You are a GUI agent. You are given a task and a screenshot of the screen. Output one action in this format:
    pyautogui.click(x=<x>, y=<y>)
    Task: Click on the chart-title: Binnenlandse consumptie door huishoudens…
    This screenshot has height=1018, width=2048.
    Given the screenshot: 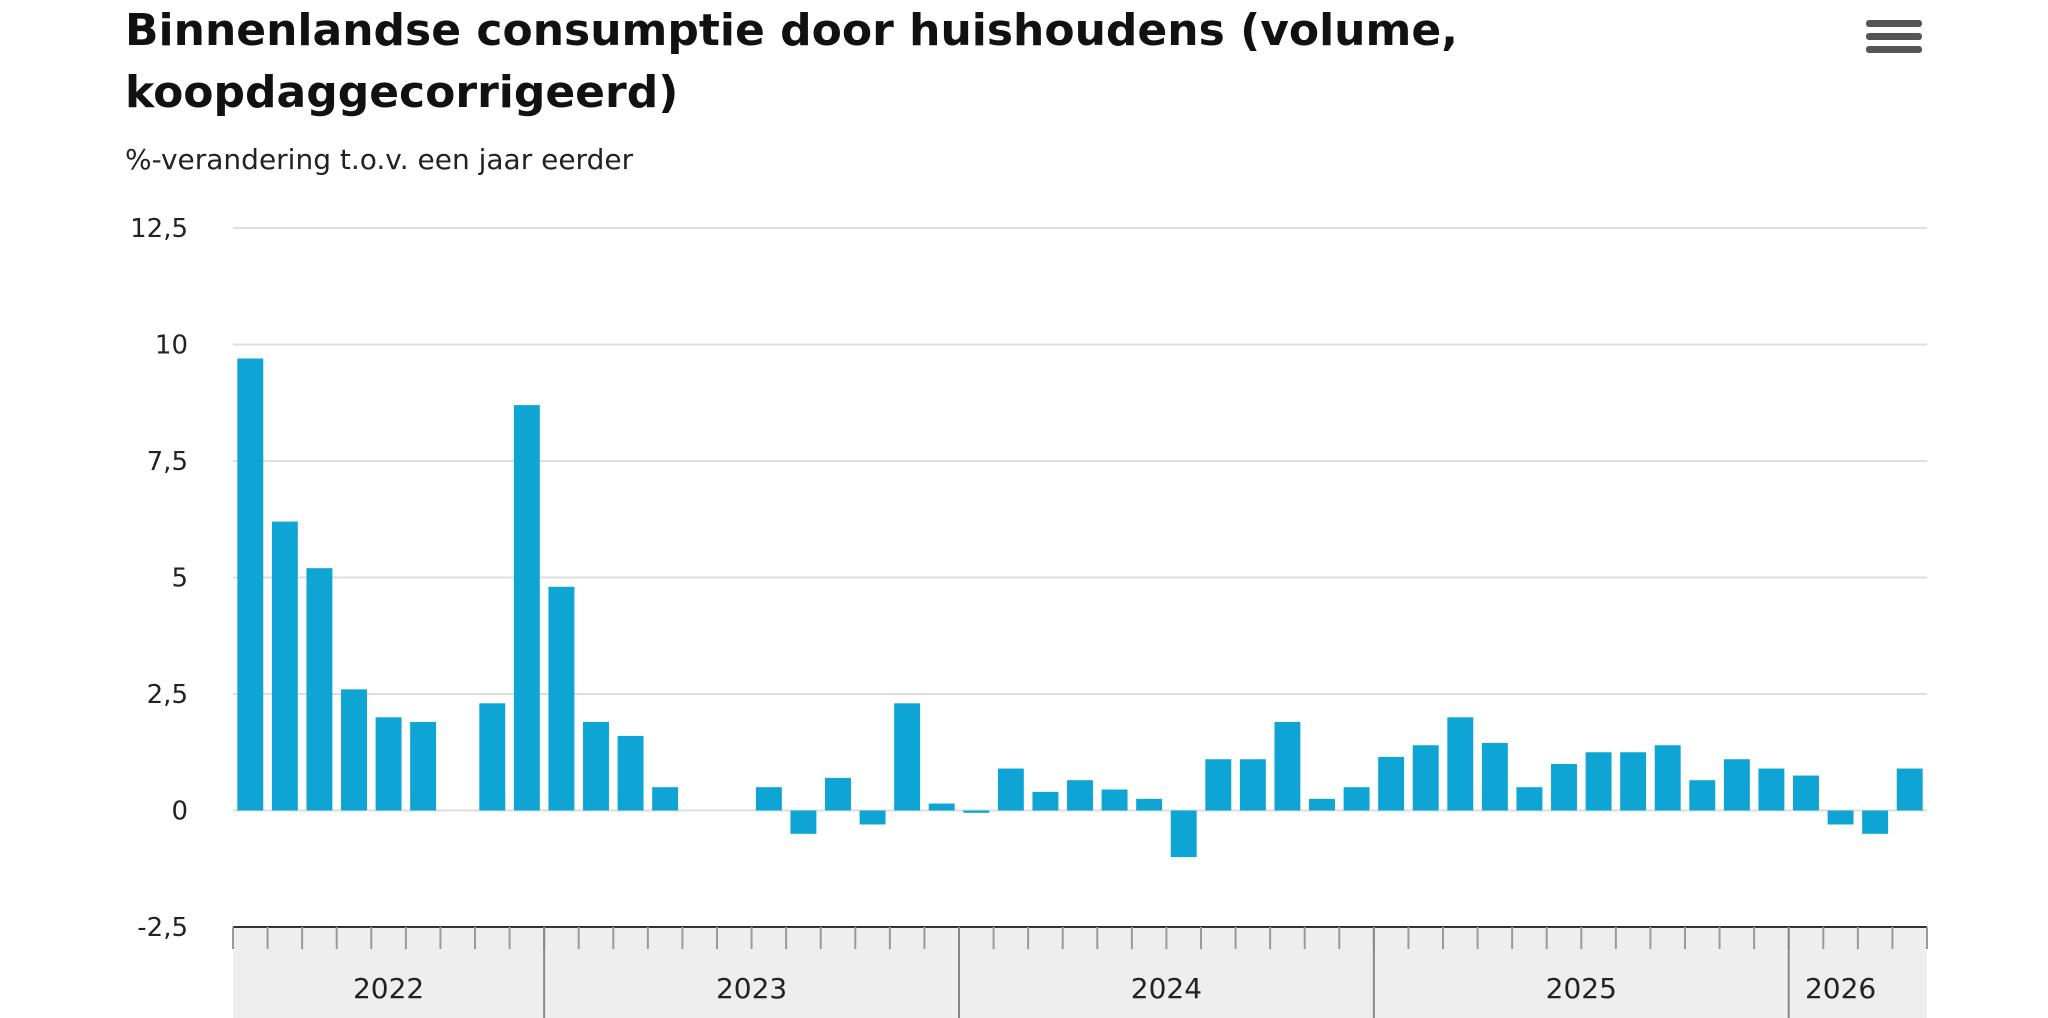 What is the action you would take?
    pyautogui.click(x=791, y=61)
    